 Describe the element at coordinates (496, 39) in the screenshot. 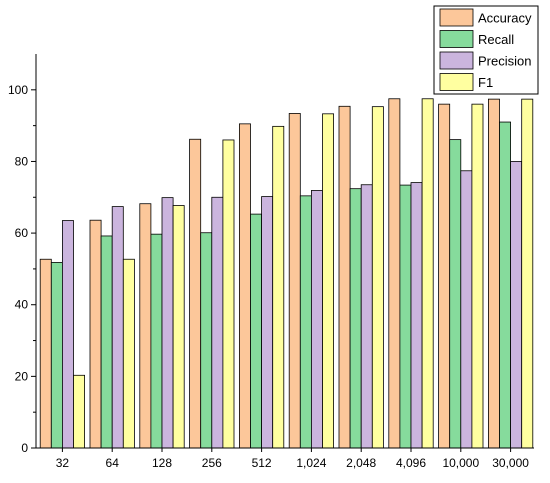

I see `legend-label-recall: Recall` at that location.